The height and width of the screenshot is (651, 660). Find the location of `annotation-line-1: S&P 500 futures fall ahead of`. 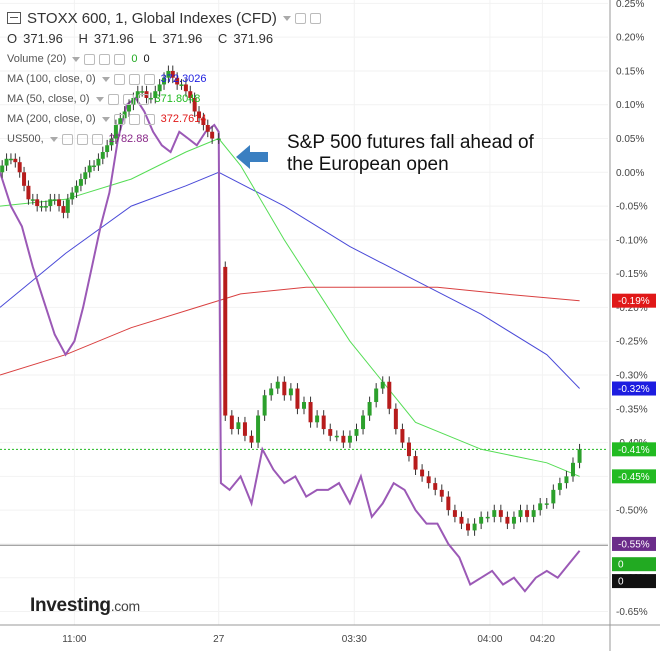

annotation-line-1: S&P 500 futures fall ahead of is located at coordinates (410, 142).